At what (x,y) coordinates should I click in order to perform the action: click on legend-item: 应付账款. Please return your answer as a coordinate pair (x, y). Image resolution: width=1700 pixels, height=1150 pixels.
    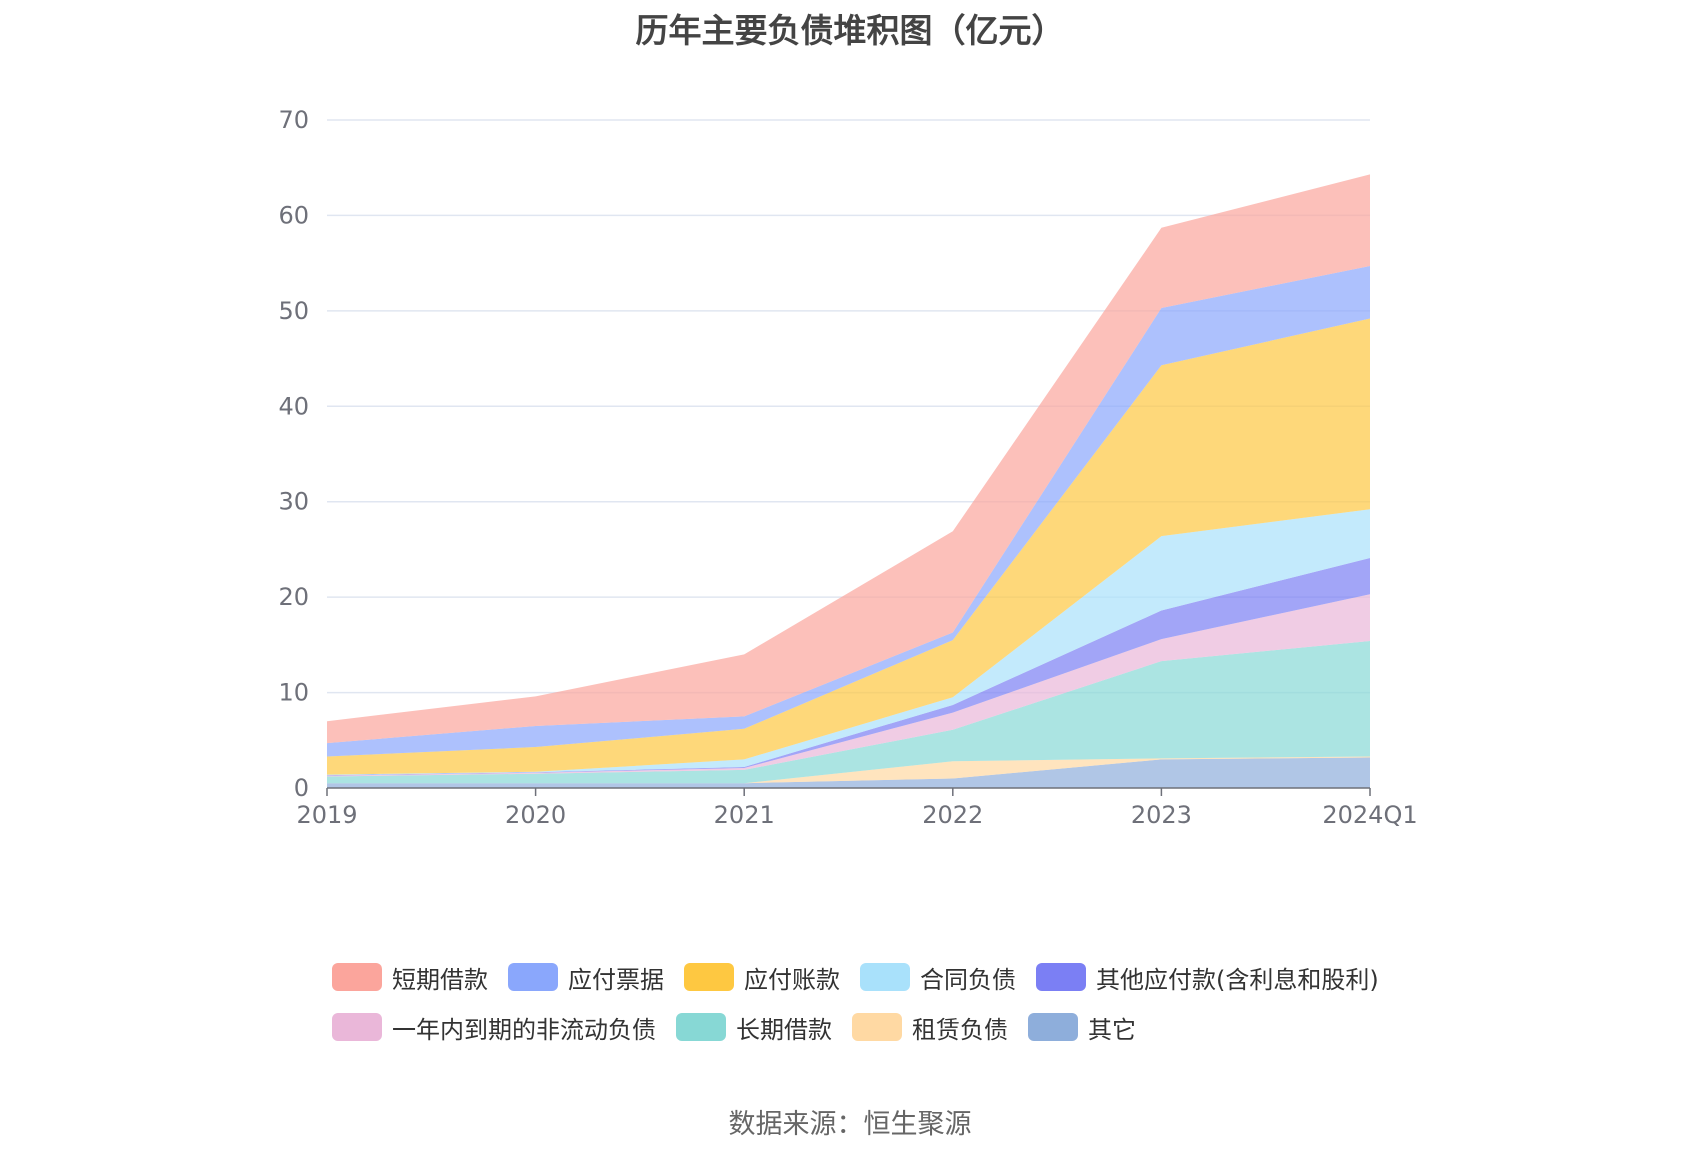
    Looking at the image, I should click on (762, 977).